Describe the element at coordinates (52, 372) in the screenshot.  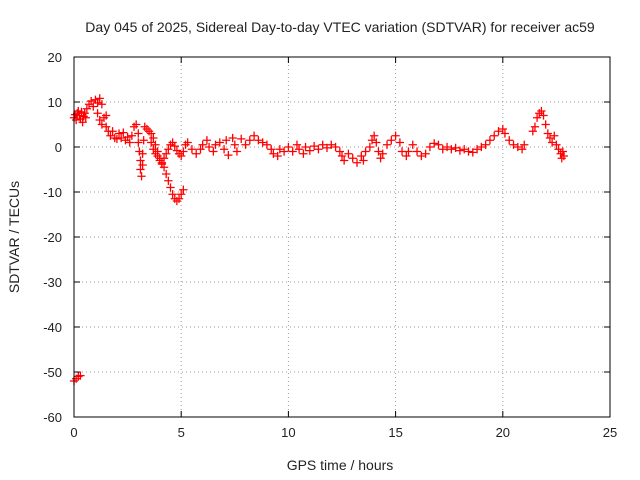
I see `y-tick-label: -50` at that location.